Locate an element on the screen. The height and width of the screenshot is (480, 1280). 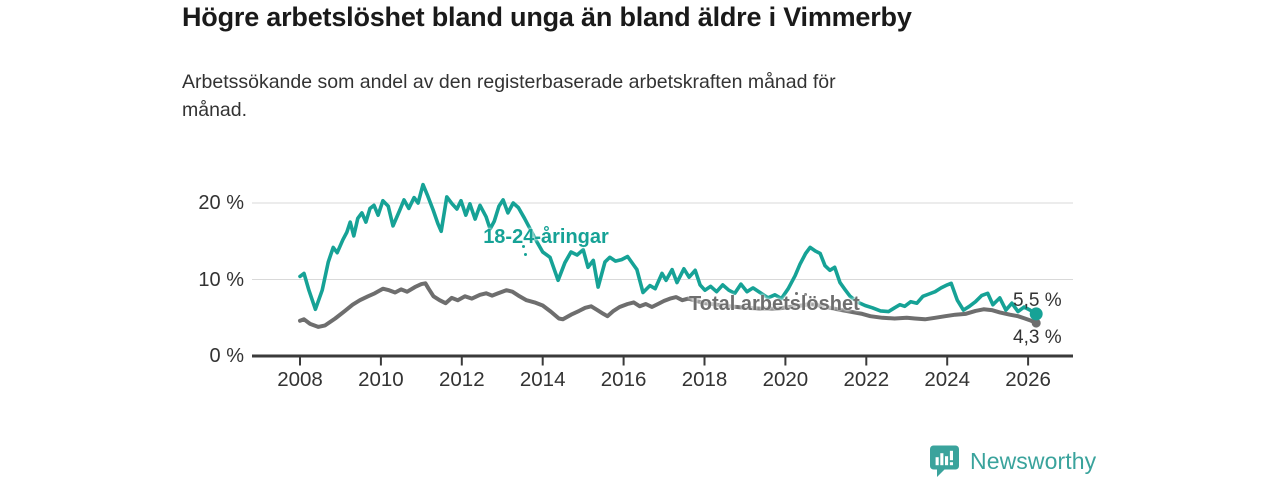
x-tick-label: 2008 is located at coordinates (300, 379).